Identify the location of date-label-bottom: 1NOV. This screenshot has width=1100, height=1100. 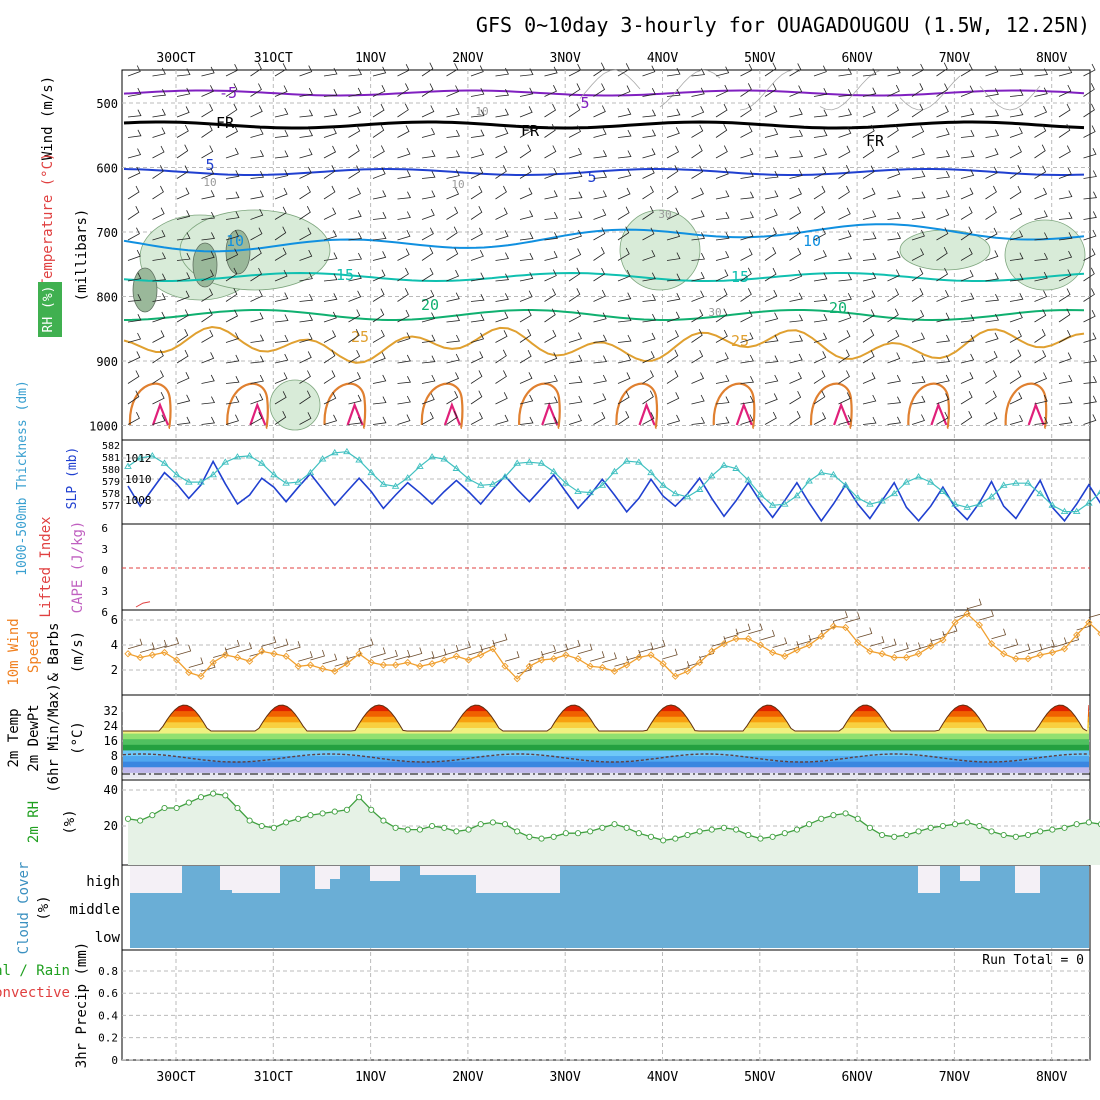
(370, 1077).